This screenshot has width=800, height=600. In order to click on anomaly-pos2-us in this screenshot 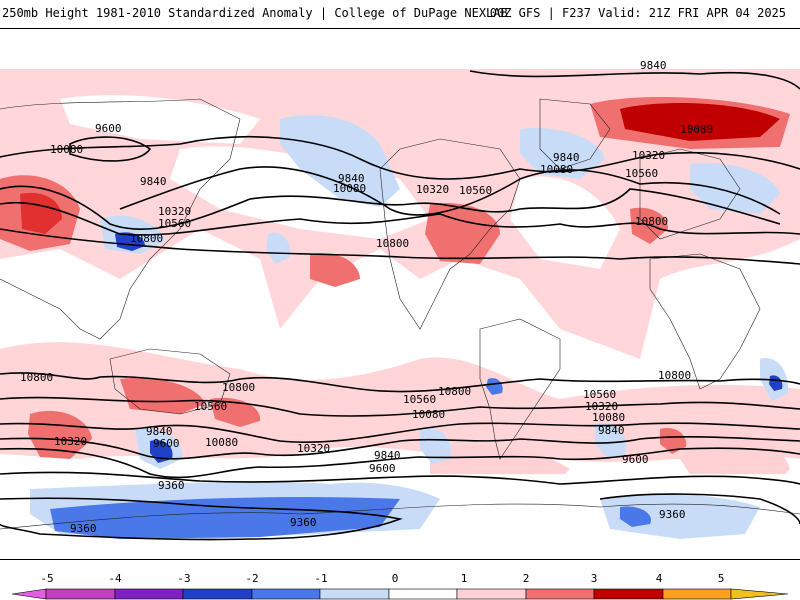, I will do `click(462, 233)`.